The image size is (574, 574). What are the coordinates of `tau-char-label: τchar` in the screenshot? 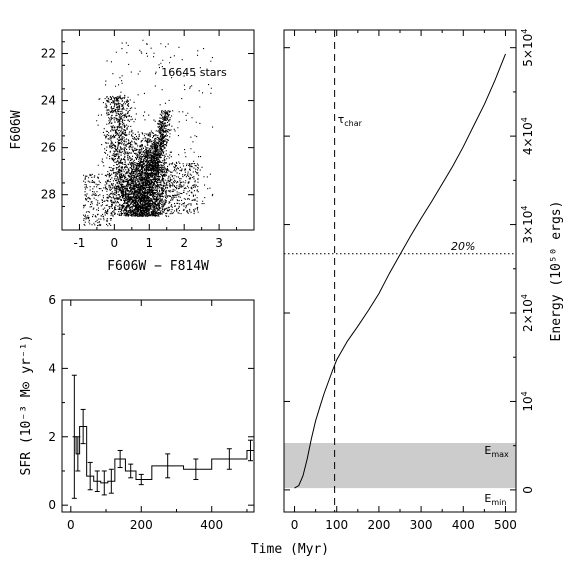 It's located at (350, 120).